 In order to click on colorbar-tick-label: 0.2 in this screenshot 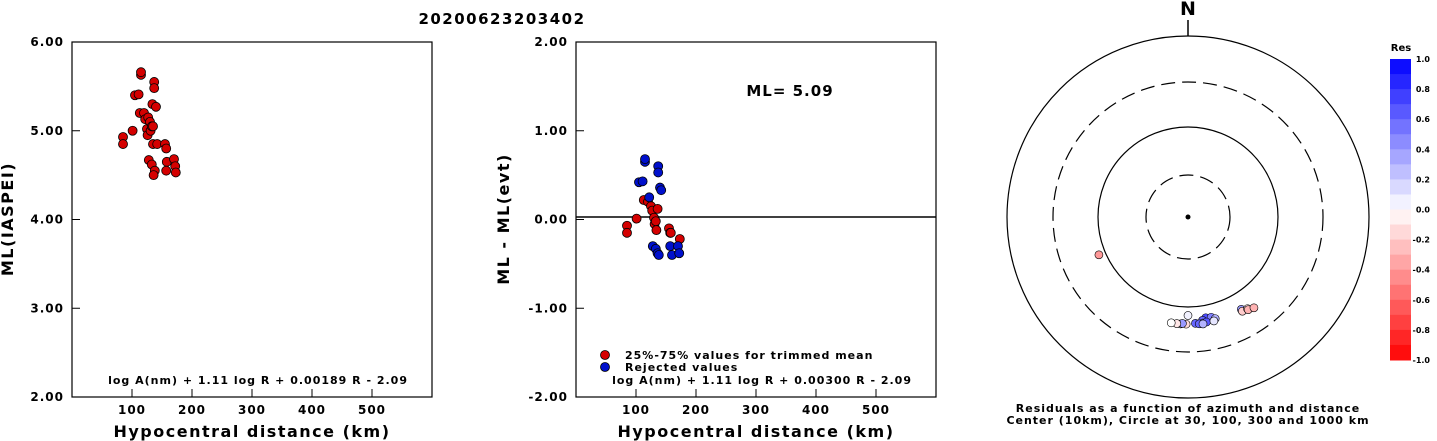, I will do `click(1423, 179)`.